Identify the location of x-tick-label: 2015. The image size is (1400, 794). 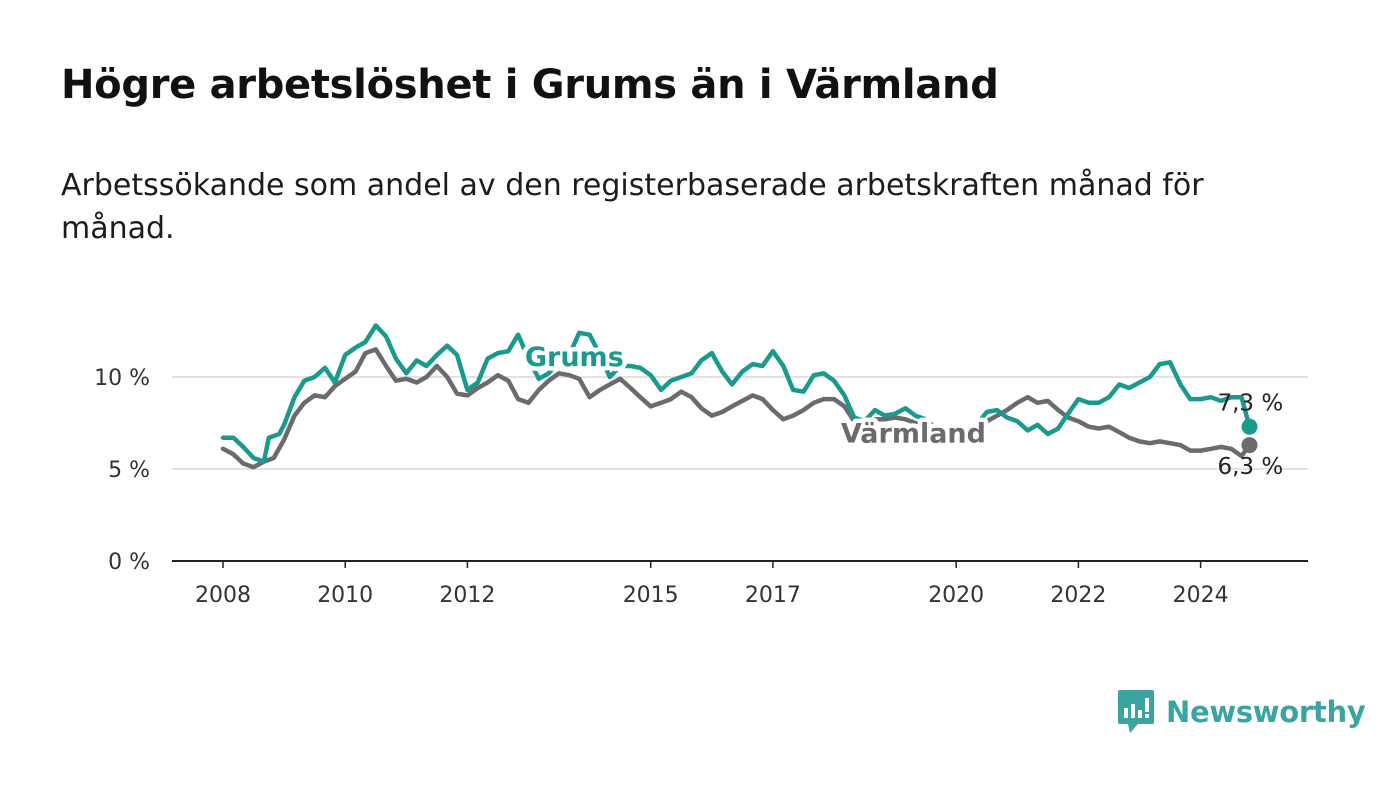
(651, 595).